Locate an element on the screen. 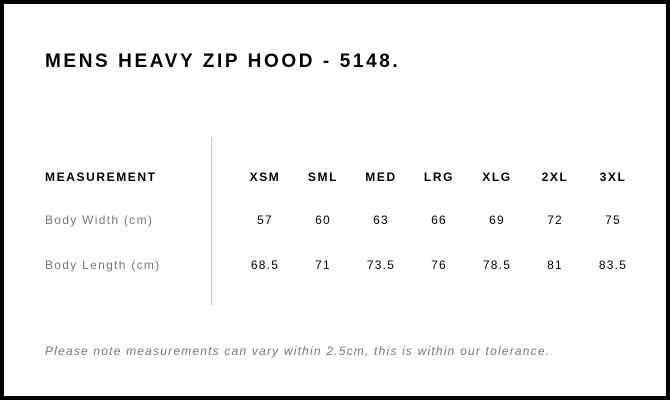 This screenshot has width=670, height=400. size-header-2xl: 2XL is located at coordinates (555, 177).